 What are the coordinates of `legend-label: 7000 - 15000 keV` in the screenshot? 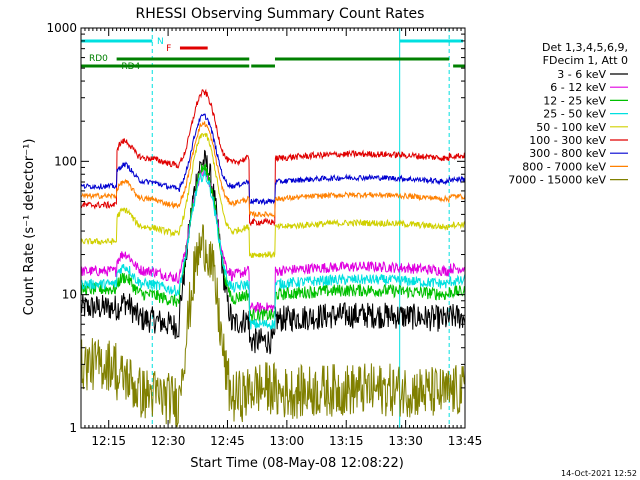 It's located at (557, 180).